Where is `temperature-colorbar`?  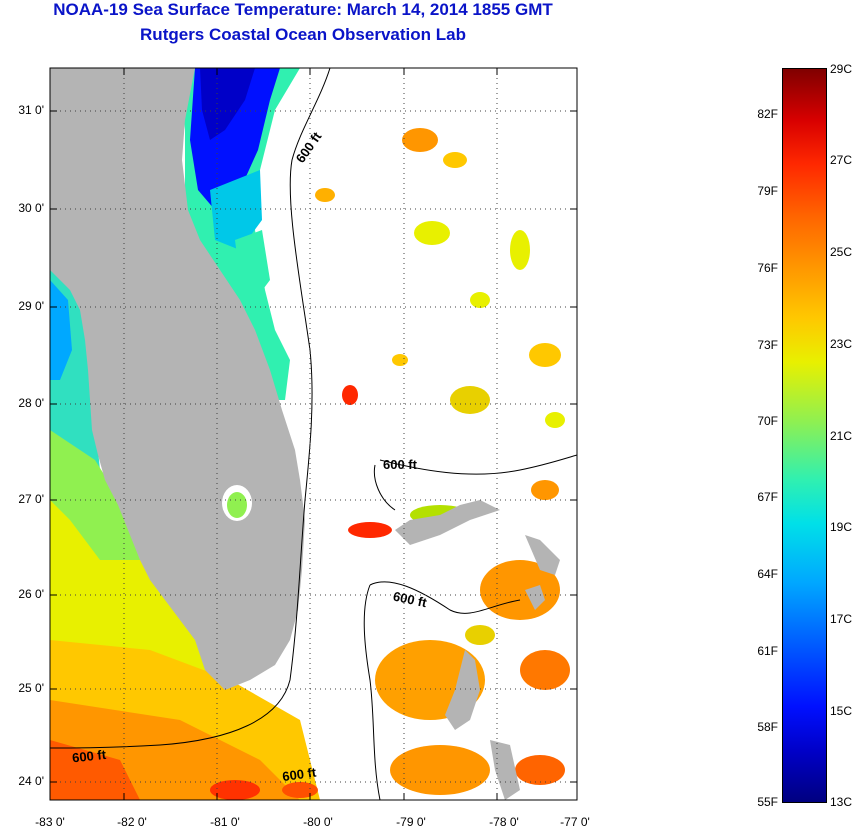
temperature-colorbar is located at coordinates (804, 435).